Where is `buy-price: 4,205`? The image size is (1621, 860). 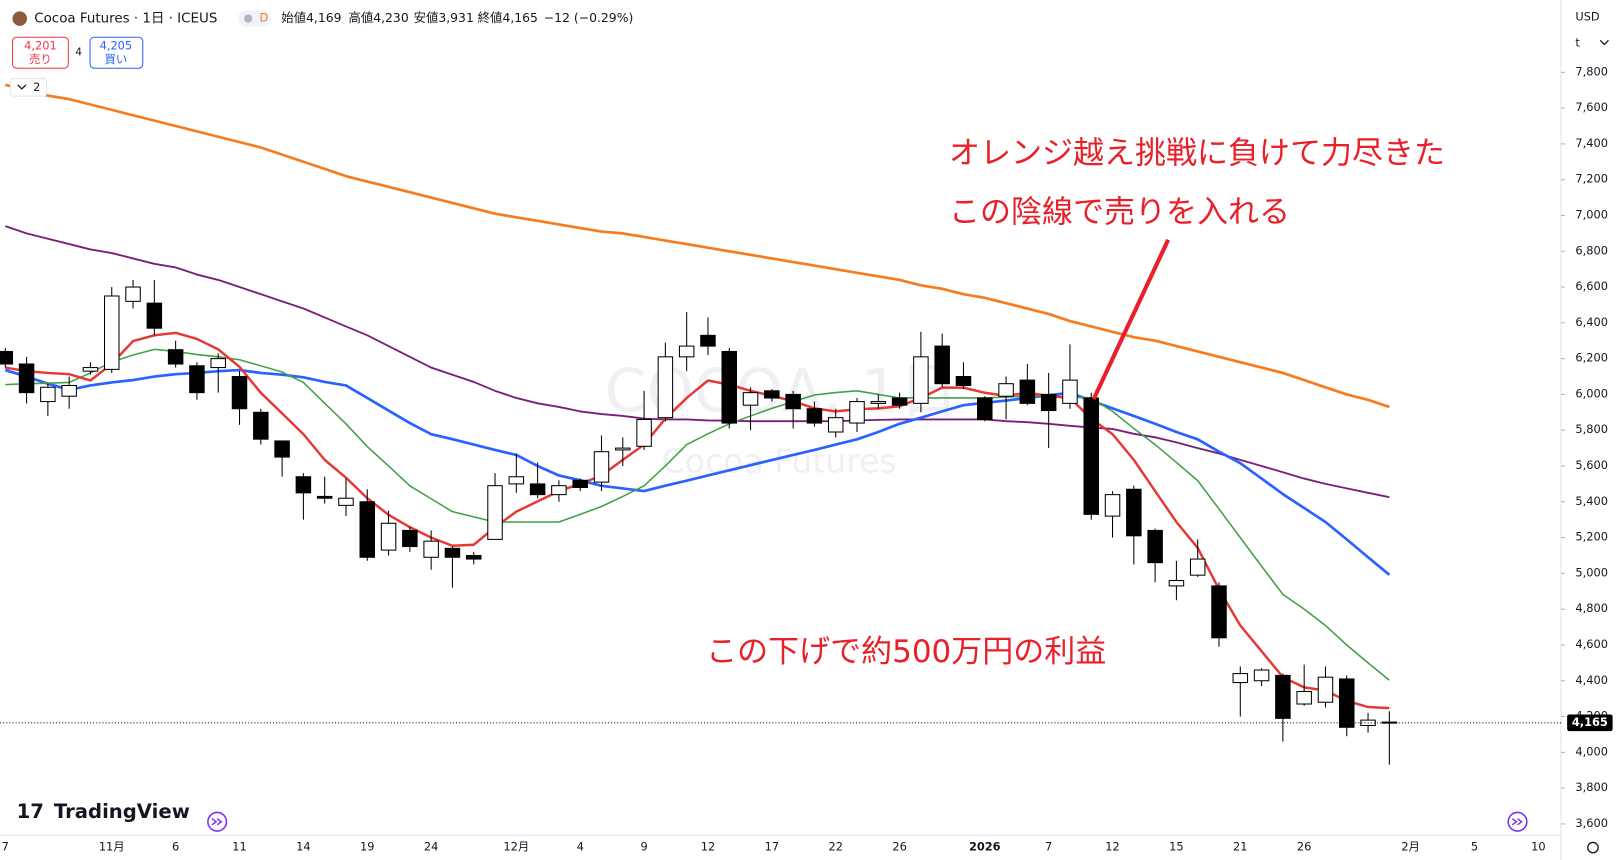 buy-price: 4,205 is located at coordinates (116, 46).